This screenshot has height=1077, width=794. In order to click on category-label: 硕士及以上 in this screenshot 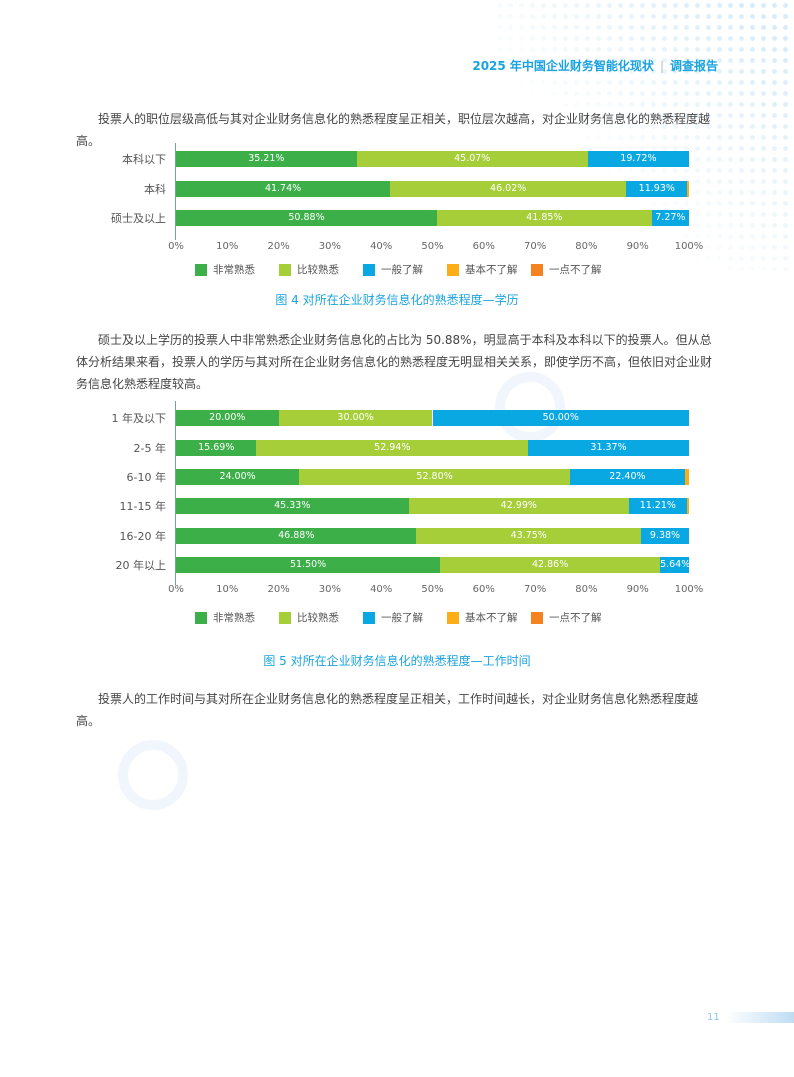, I will do `click(138, 218)`.